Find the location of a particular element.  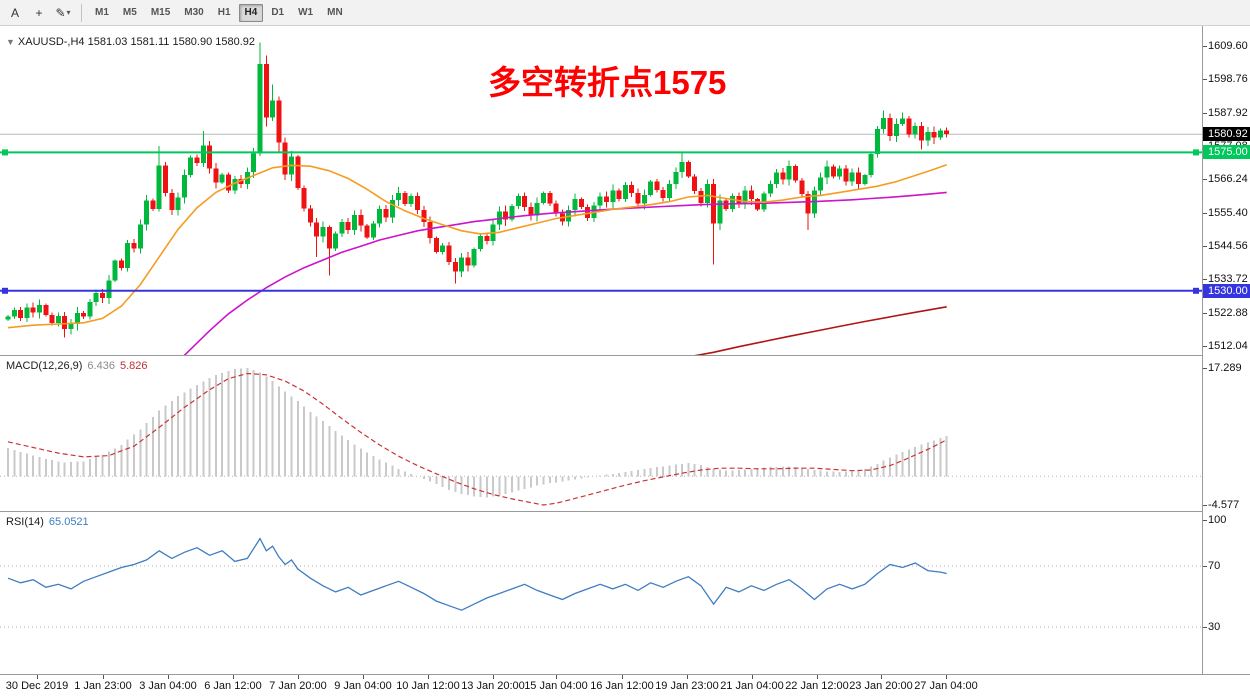

chevron-down-icon: ▾ is located at coordinates (68, 12).